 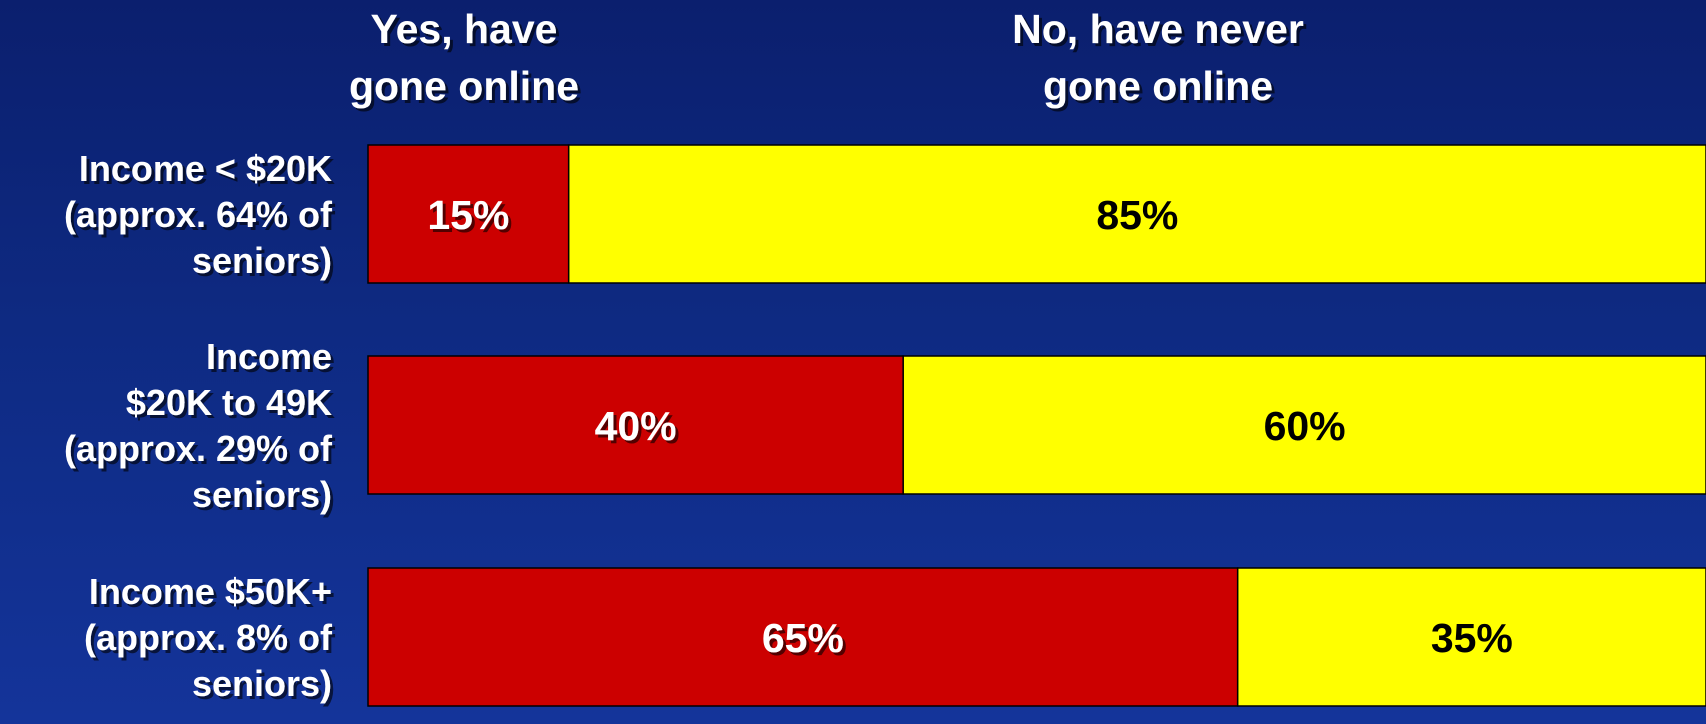 I want to click on data-label: 35%, so click(x=1472, y=638).